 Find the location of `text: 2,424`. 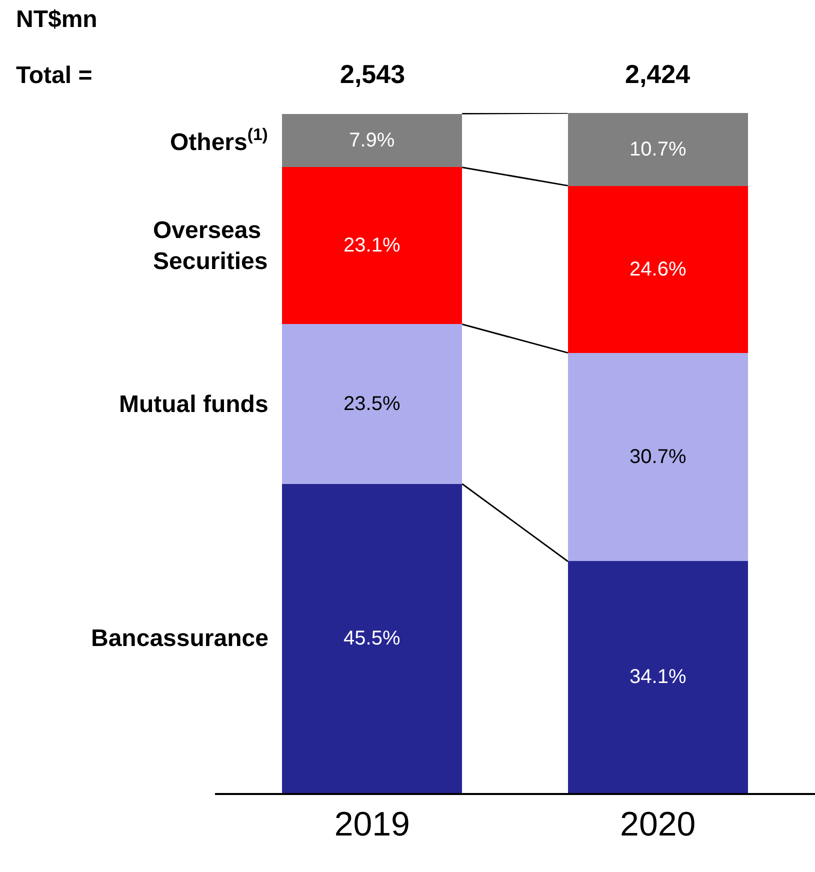

text: 2,424 is located at coordinates (658, 74).